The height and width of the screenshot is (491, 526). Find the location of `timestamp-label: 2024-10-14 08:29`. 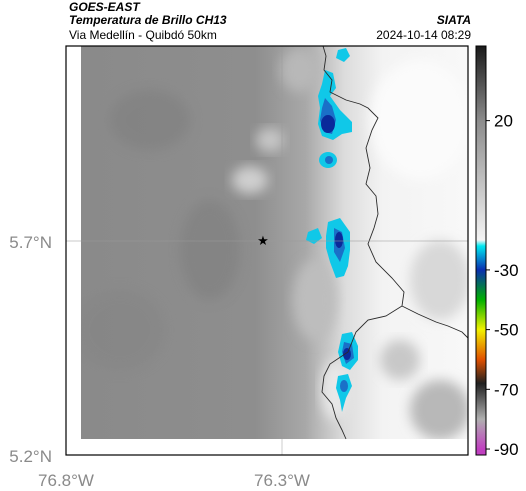

timestamp-label: 2024-10-14 08:29 is located at coordinates (423, 35).